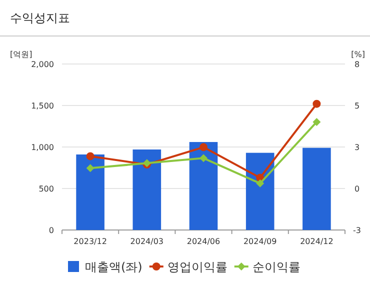 Image resolution: width=370 pixels, height=285 pixels. Describe the element at coordinates (46, 189) in the screenshot. I see `y-tick-label: 500` at that location.